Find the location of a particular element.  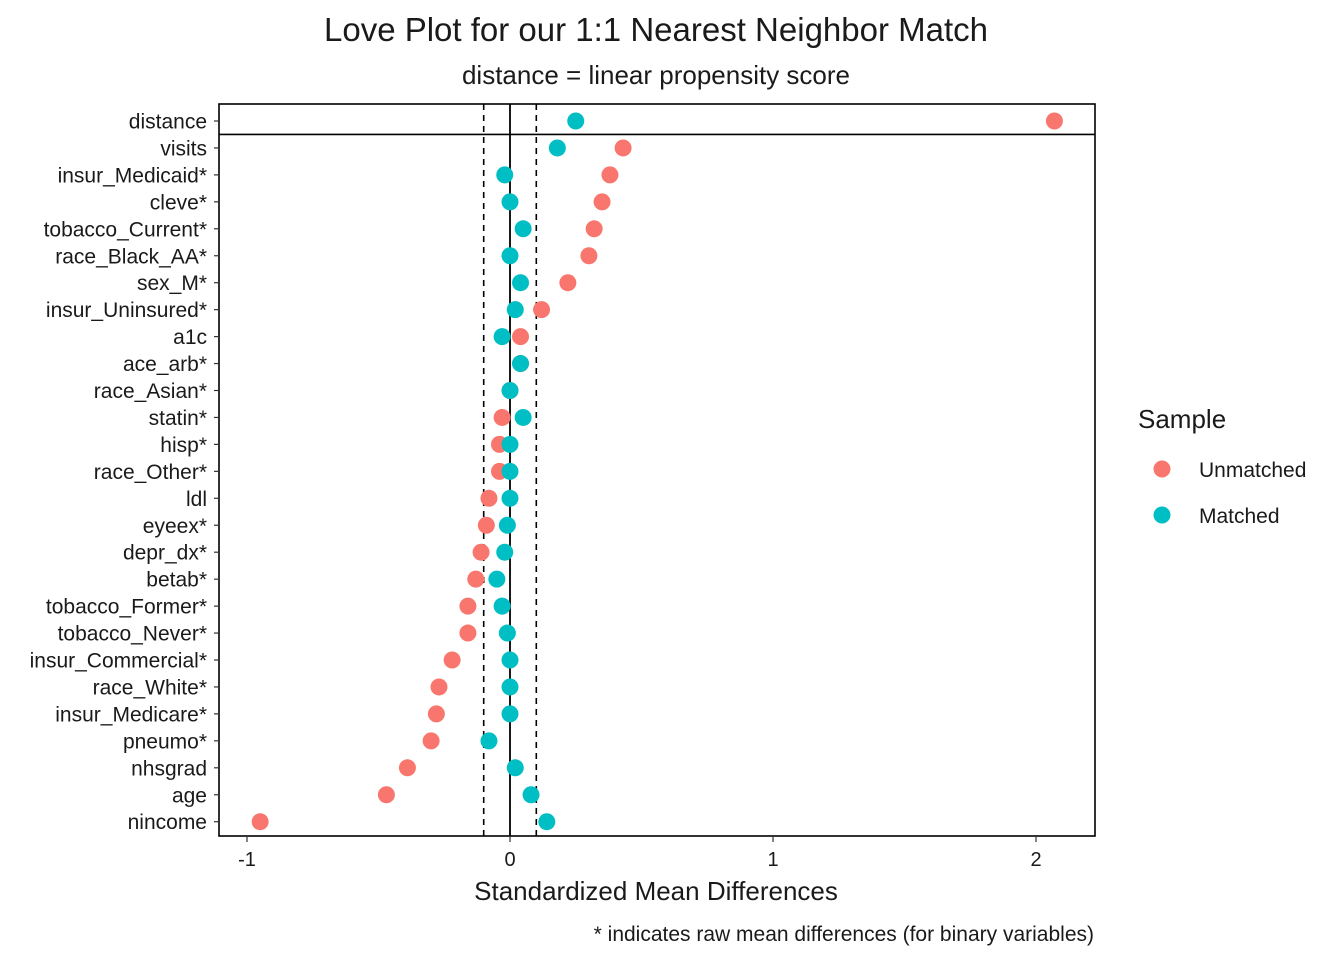

legend-unmatched-label: Unmatched is located at coordinates (1252, 470).